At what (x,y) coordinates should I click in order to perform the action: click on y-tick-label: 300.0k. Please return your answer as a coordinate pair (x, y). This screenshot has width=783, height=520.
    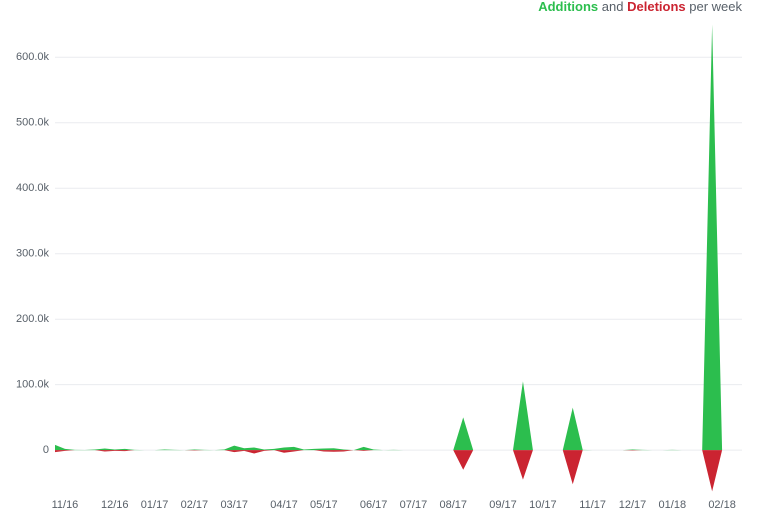
    Looking at the image, I should click on (33, 254).